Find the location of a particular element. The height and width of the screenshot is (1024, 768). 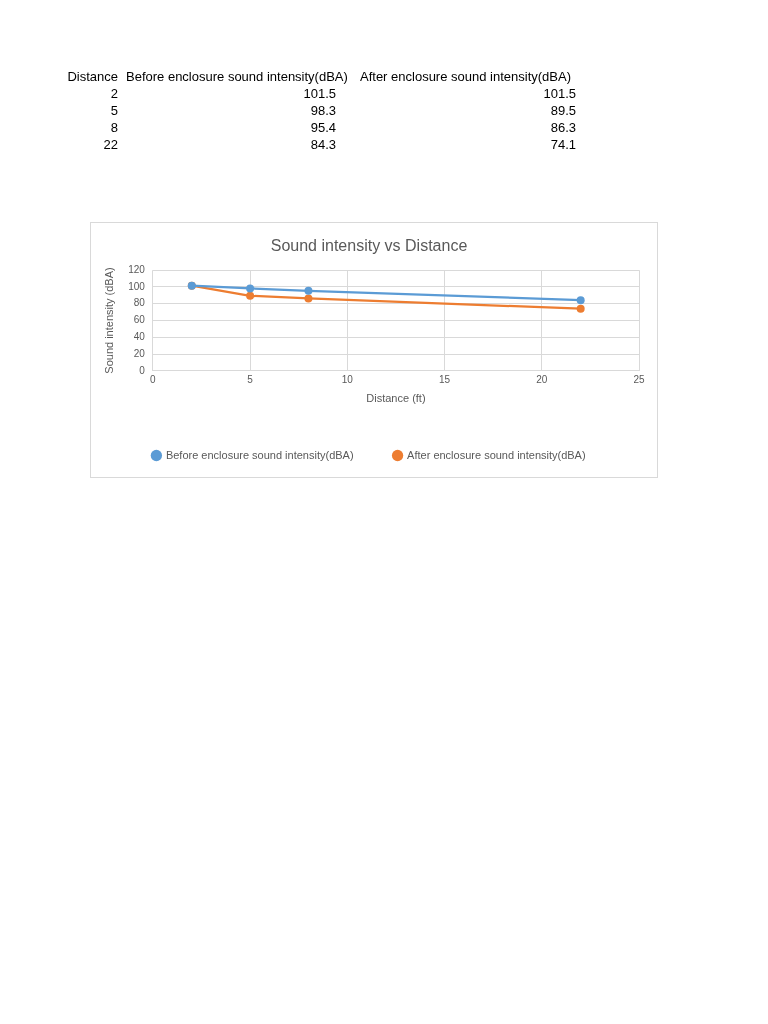

y-tick-label: 100 is located at coordinates (137, 286).